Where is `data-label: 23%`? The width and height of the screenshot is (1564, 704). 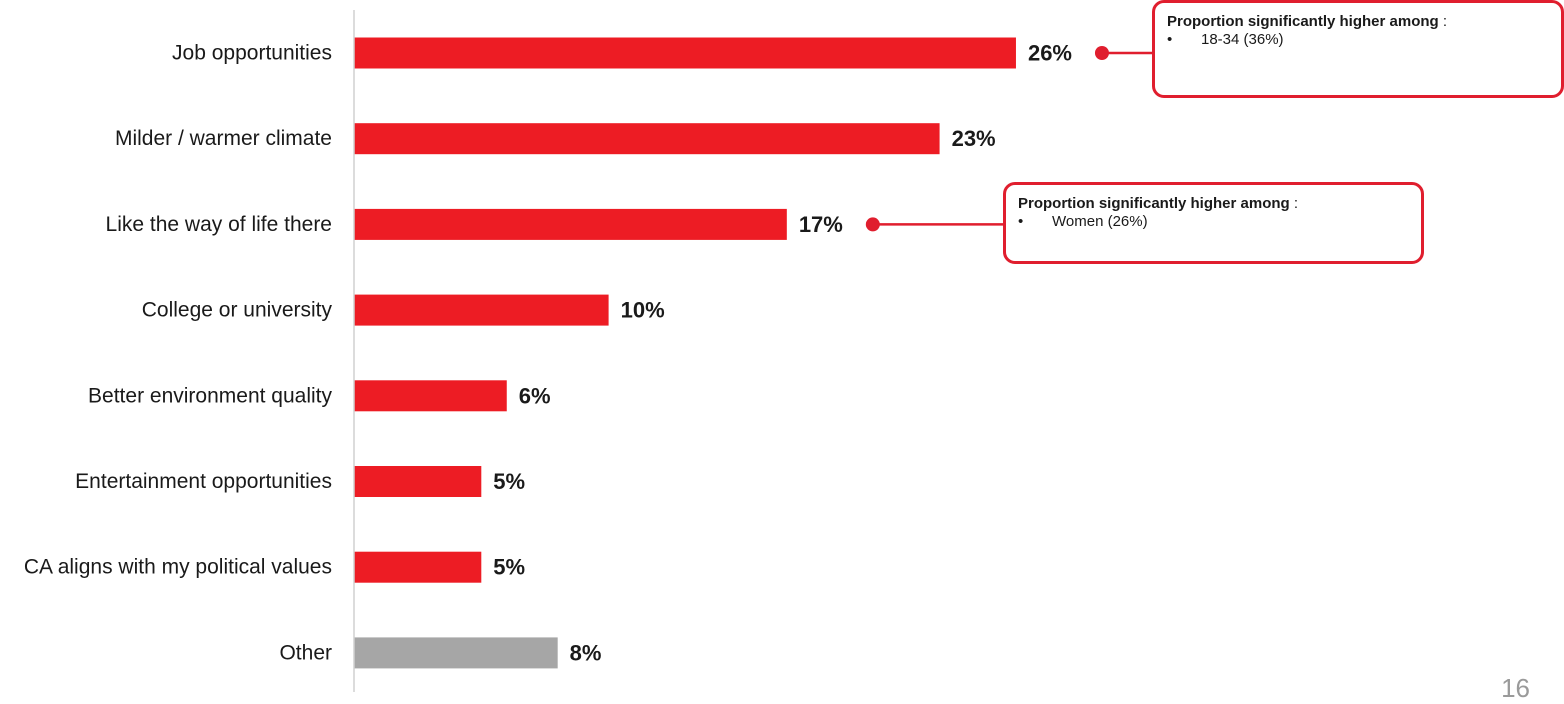 data-label: 23% is located at coordinates (974, 138).